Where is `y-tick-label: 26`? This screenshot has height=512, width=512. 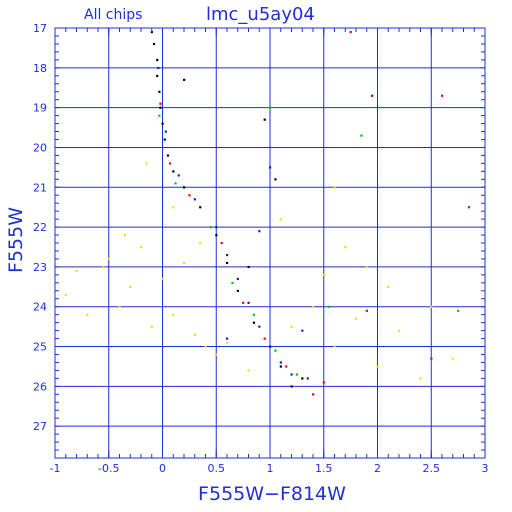 y-tick-label: 26 is located at coordinates (40, 386).